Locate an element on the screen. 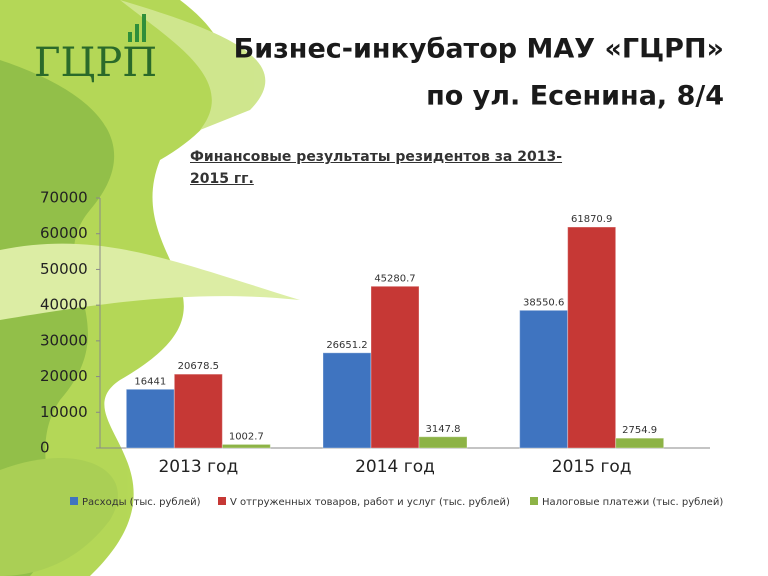 The width and height of the screenshot is (768, 576). slide-subtitle: по ул. Есенина, 8/4 is located at coordinates (575, 96).